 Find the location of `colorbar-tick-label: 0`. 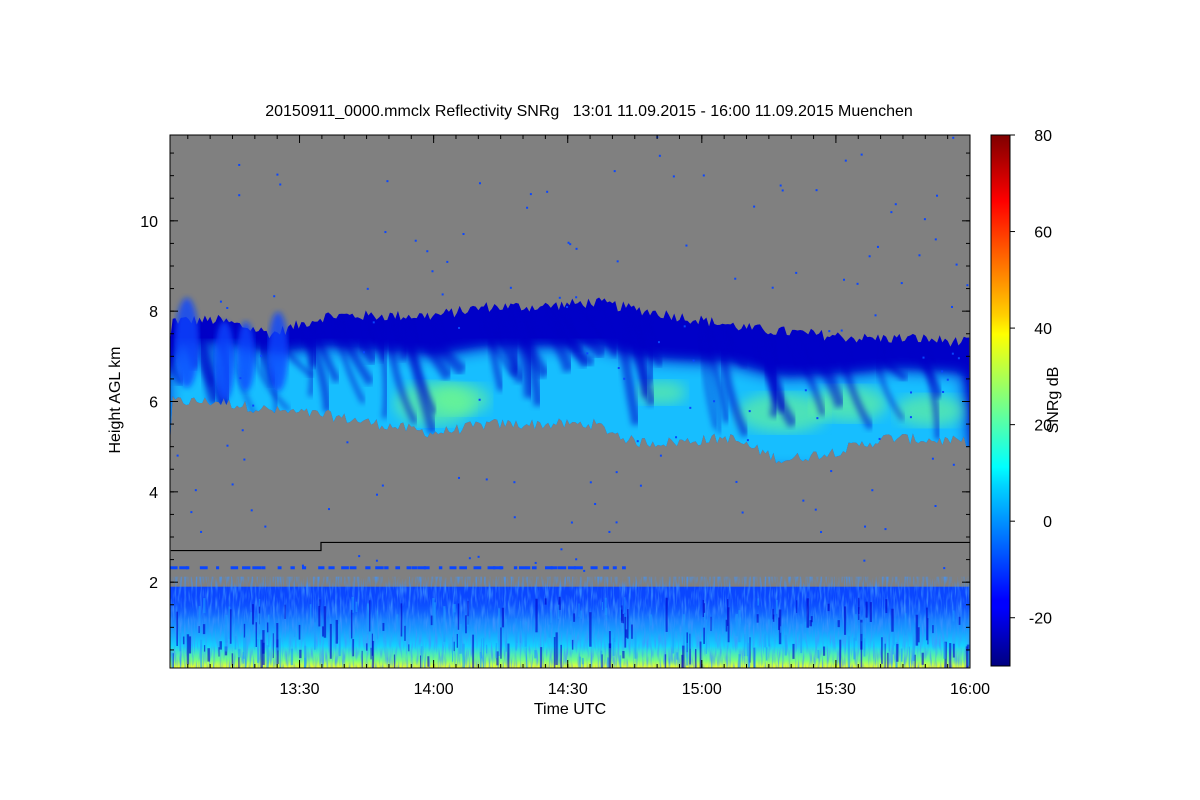

colorbar-tick-label: 0 is located at coordinates (1047, 522).